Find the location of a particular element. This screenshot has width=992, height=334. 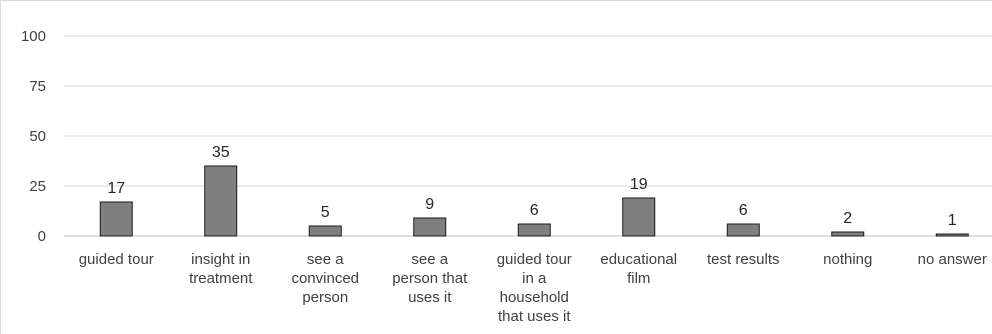

category-label-line: convinced is located at coordinates (325, 278).